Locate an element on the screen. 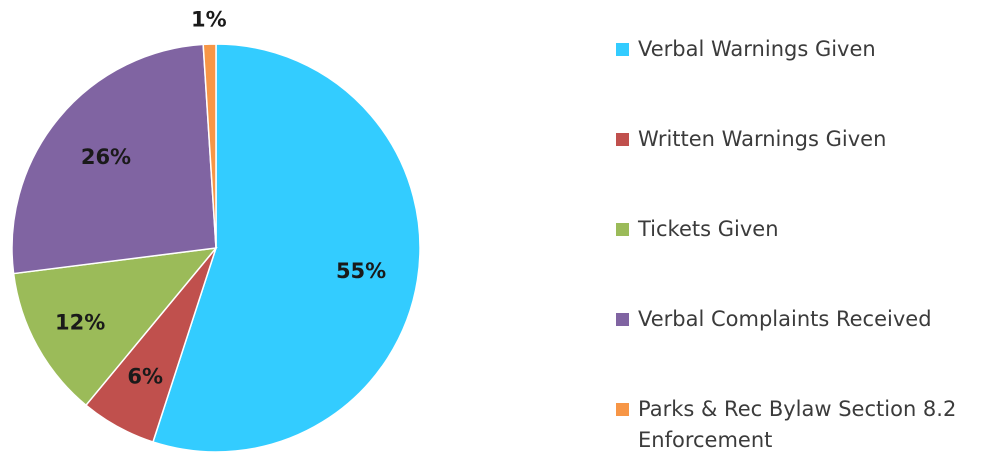 This screenshot has width=995, height=463. data-label: 1% is located at coordinates (209, 20).